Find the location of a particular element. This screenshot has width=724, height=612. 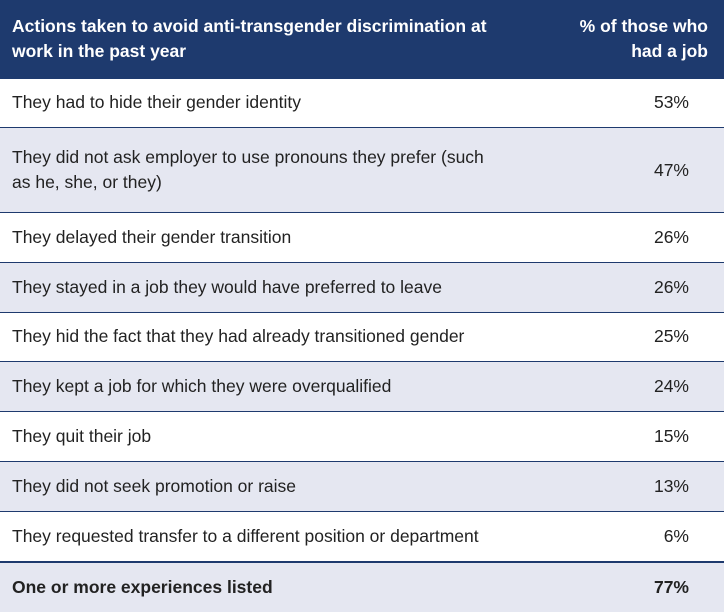

row-label: They did not seek promotion or raise is located at coordinates (154, 486).